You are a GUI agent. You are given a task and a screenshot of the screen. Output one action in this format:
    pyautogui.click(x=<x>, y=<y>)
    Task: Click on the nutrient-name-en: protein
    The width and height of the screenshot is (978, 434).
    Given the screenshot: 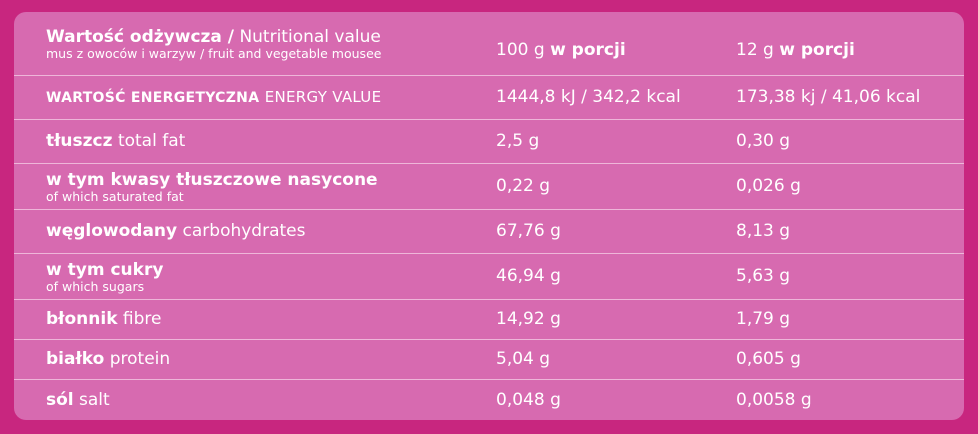 What is the action you would take?
    pyautogui.click(x=140, y=359)
    